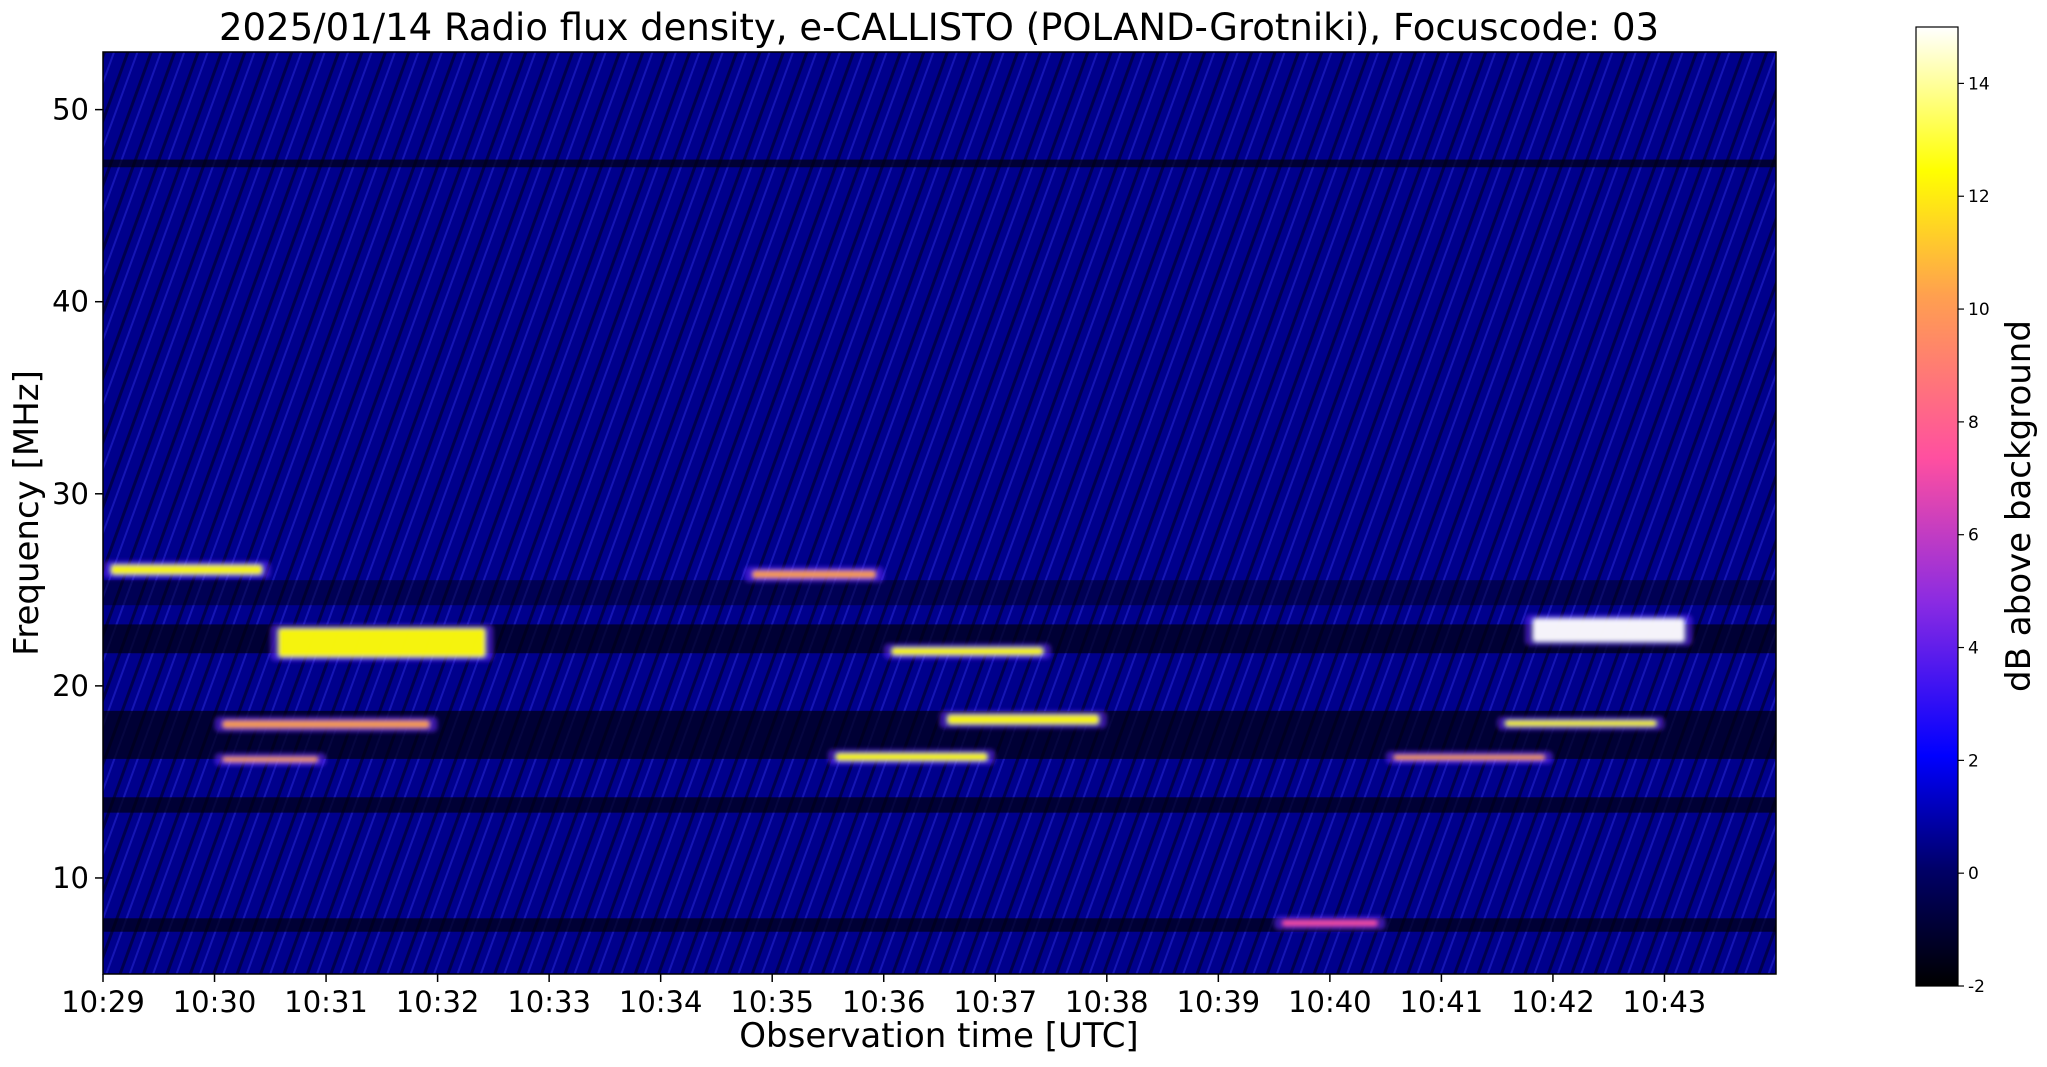 The height and width of the screenshot is (1067, 2047). I want to click on colorbar-label: dB above background, so click(2019, 506).